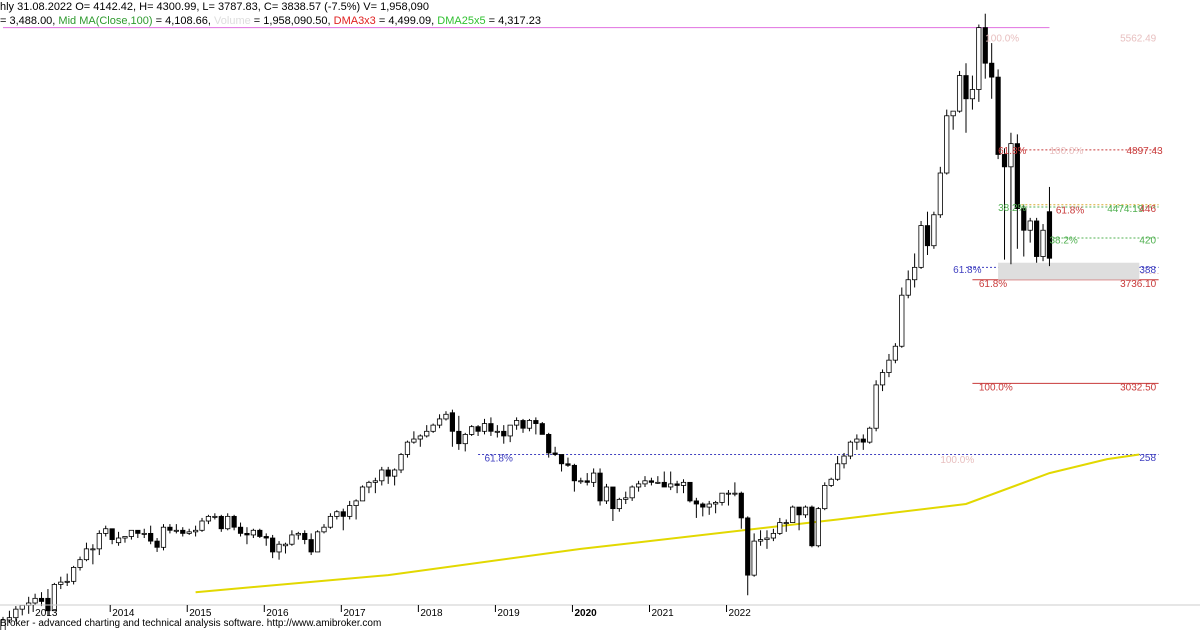 This screenshot has height=635, width=1200. Describe the element at coordinates (740, 613) in the screenshot. I see `year-label: 2022` at that location.